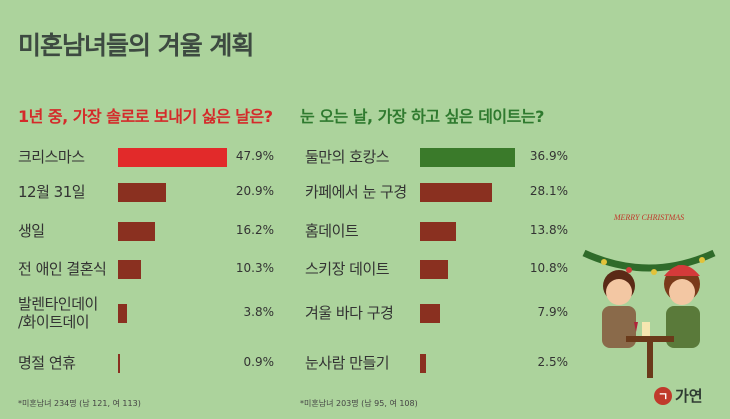 The height and width of the screenshot is (419, 730). Describe the element at coordinates (254, 230) in the screenshot. I see `value-label: 16.2%` at that location.